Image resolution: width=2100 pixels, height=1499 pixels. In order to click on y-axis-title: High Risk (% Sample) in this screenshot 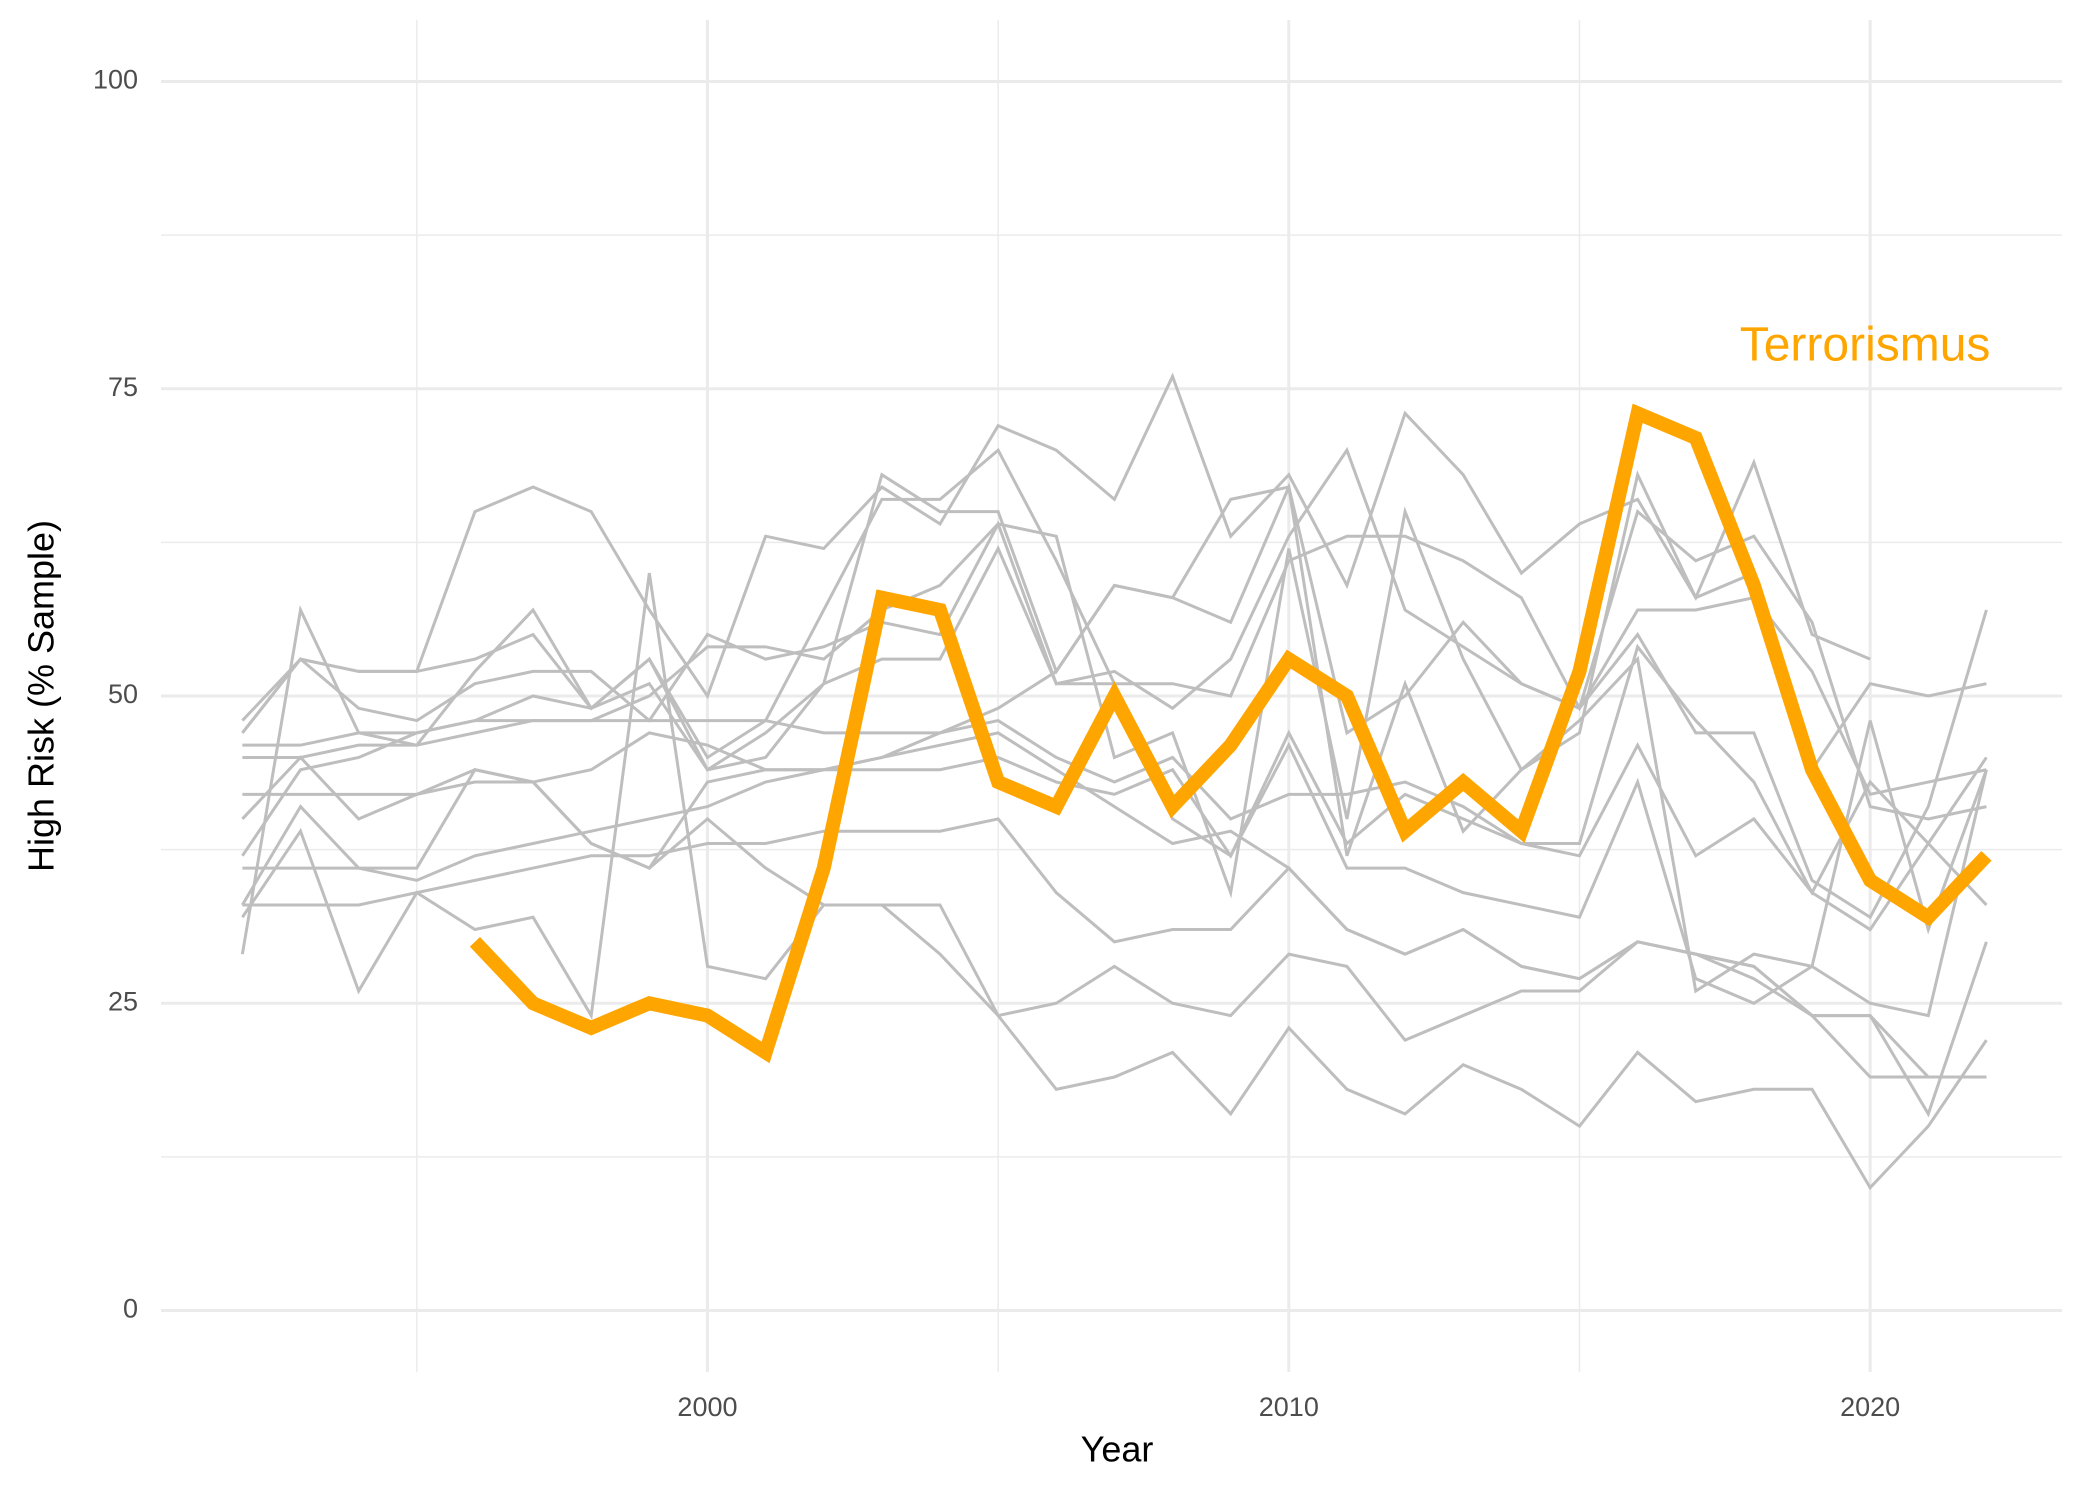, I will do `click(41, 696)`.